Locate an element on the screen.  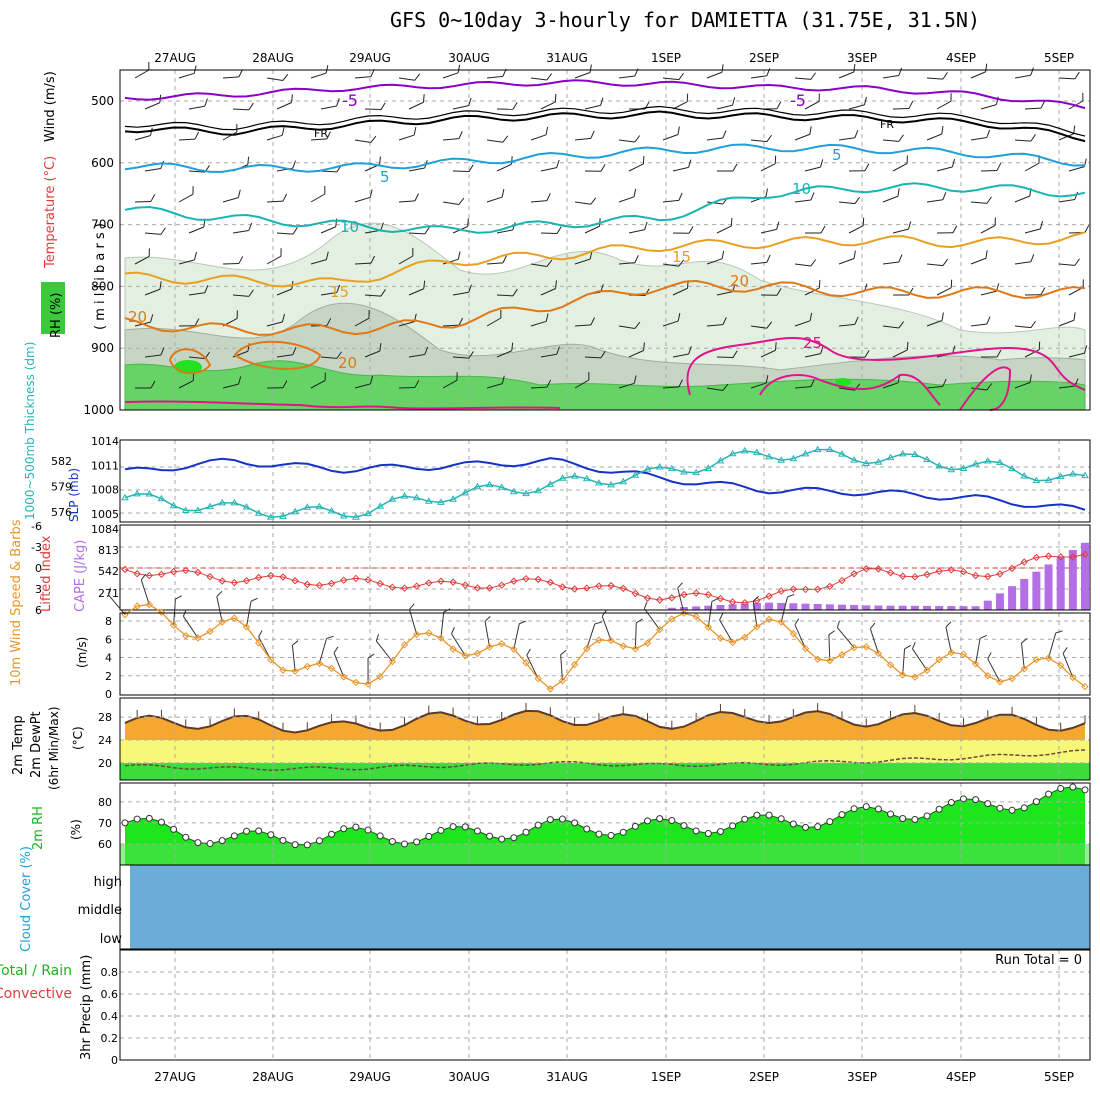
cloud-level-label: high is located at coordinates (108, 882).